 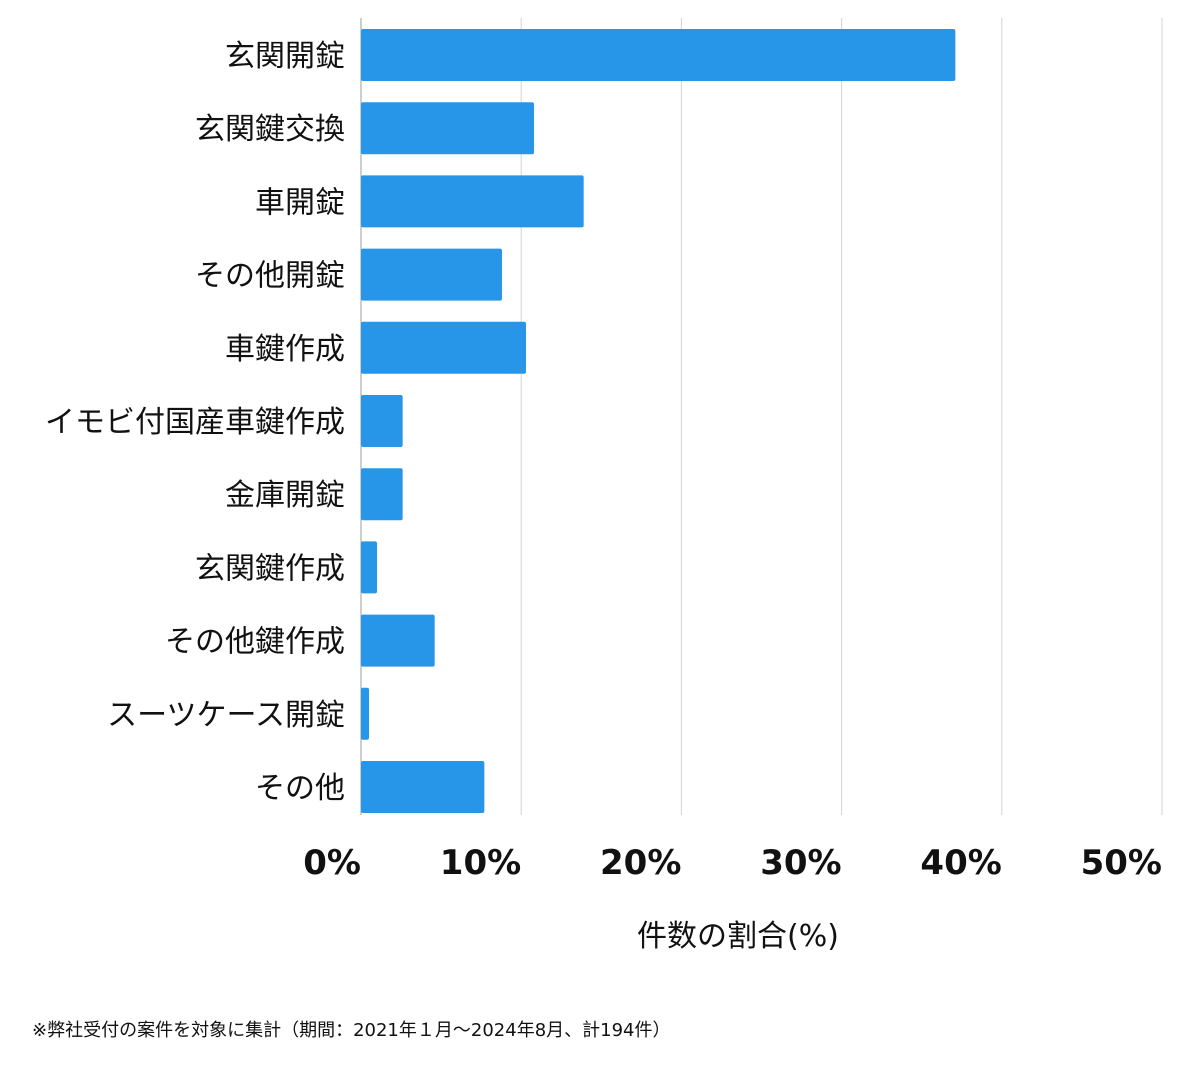 What do you see at coordinates (732, 863) in the screenshot?
I see `x-tick-labels: 0% 10% 20% 30% 40% 50%` at bounding box center [732, 863].